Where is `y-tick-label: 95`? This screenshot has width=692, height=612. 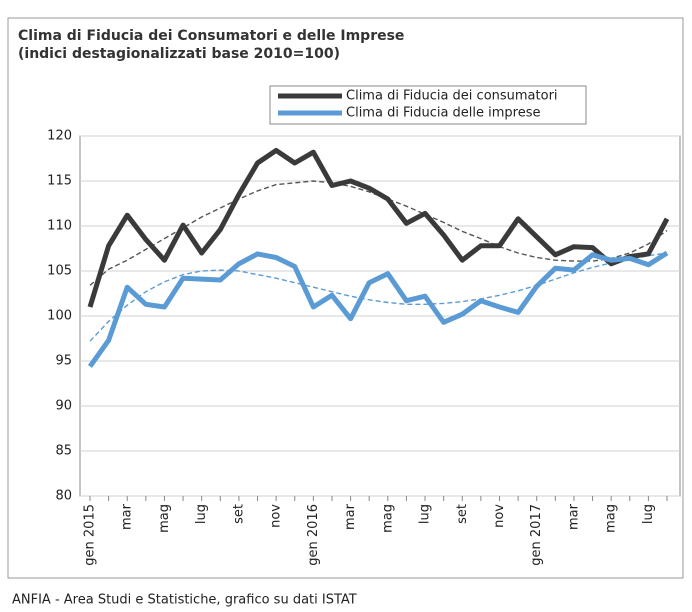
y-tick-label: 95 is located at coordinates (63, 361).